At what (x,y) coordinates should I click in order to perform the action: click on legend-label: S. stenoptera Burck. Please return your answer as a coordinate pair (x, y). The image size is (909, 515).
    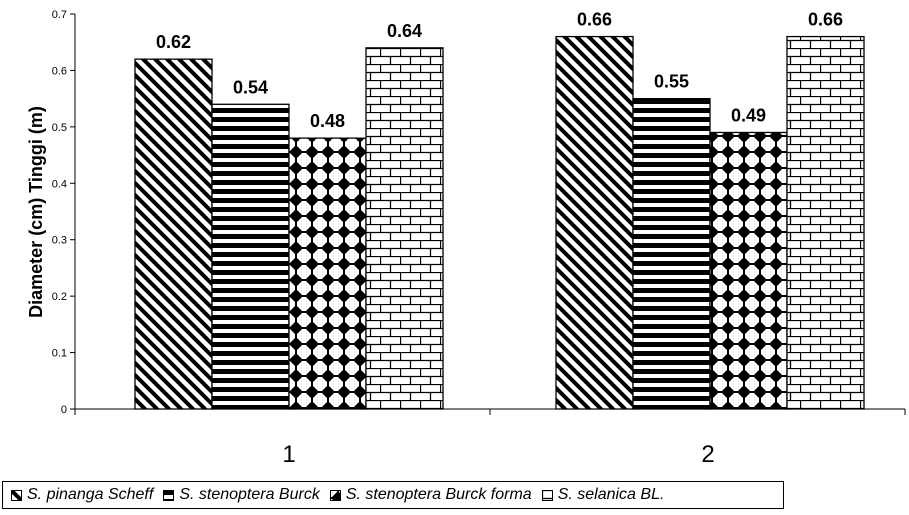
    Looking at the image, I should click on (249, 494).